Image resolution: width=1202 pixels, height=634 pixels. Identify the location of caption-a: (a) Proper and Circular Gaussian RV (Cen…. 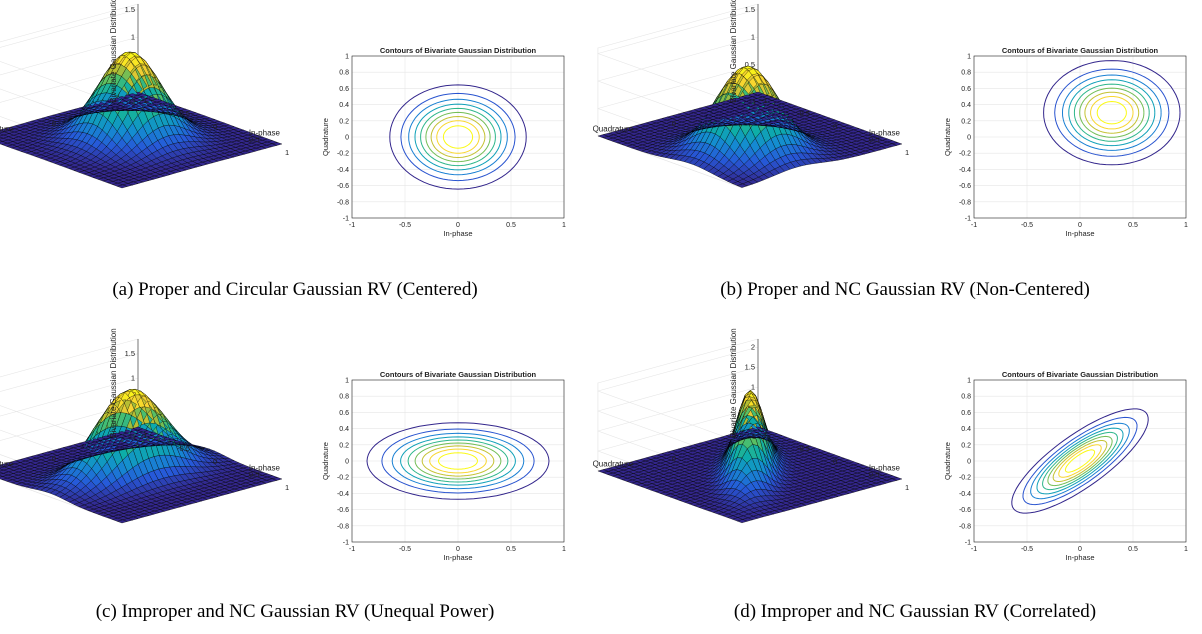
(295, 289).